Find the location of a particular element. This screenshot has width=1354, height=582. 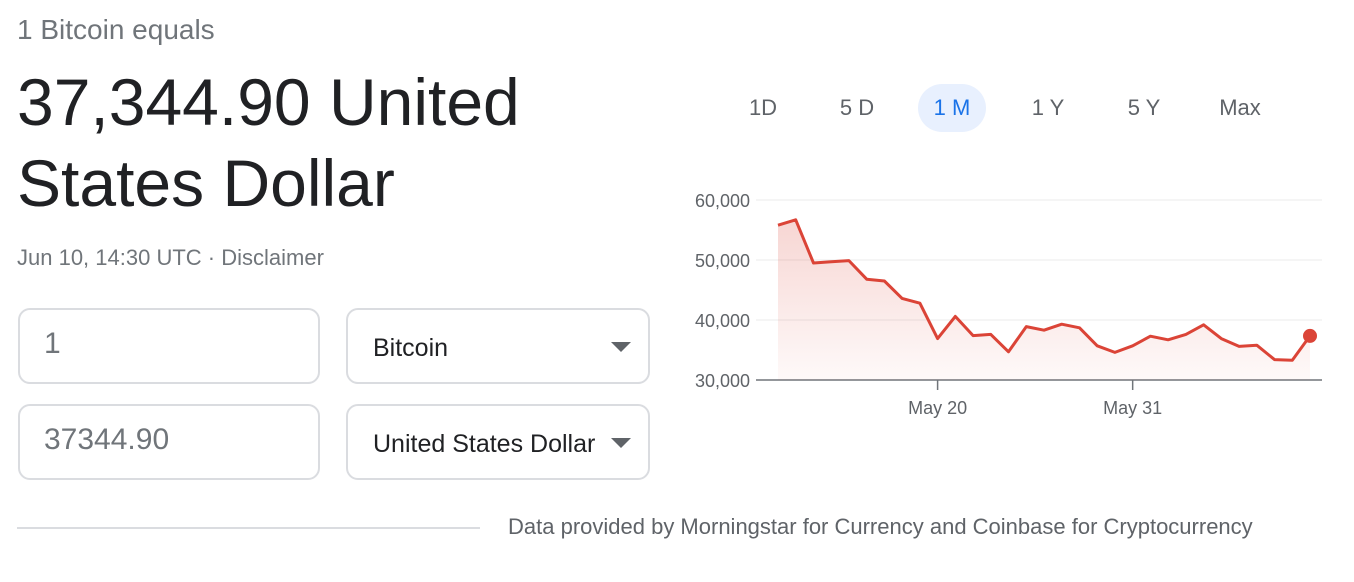

price-area-fill is located at coordinates (1044, 299).